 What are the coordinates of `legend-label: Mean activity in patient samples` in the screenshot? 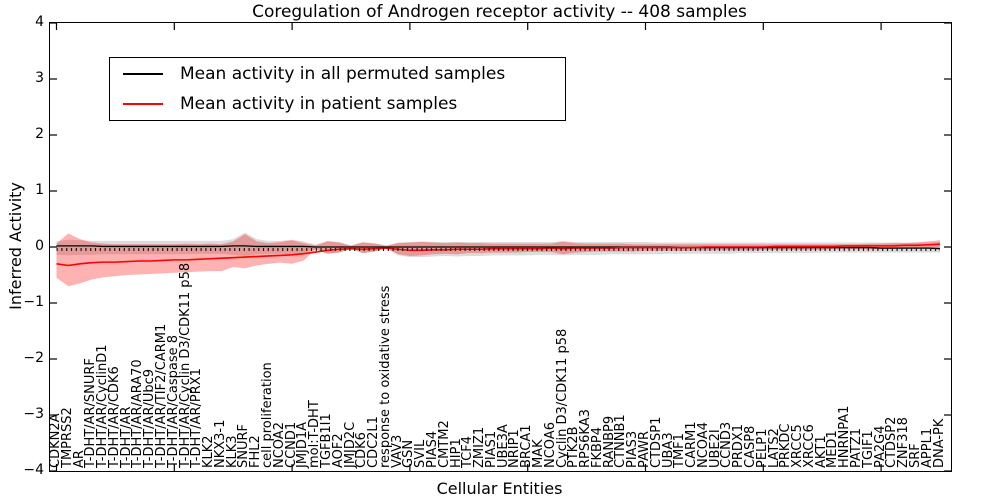 It's located at (319, 103).